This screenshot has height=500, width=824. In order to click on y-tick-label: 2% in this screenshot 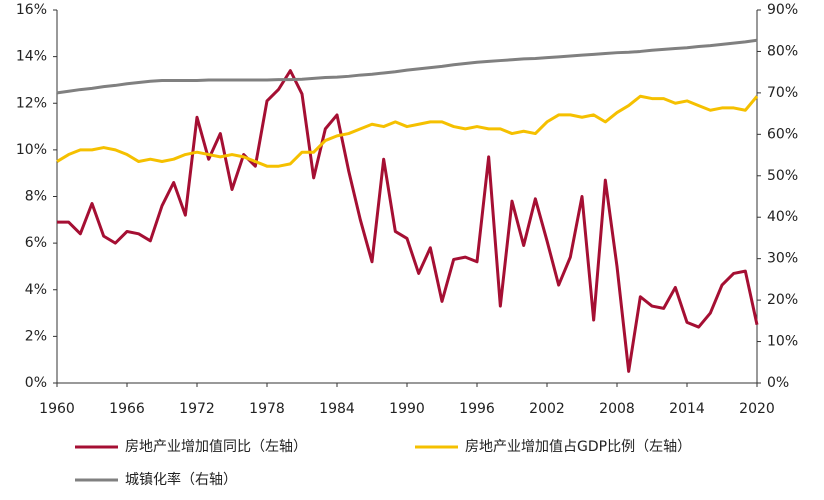, I will do `click(36, 336)`.